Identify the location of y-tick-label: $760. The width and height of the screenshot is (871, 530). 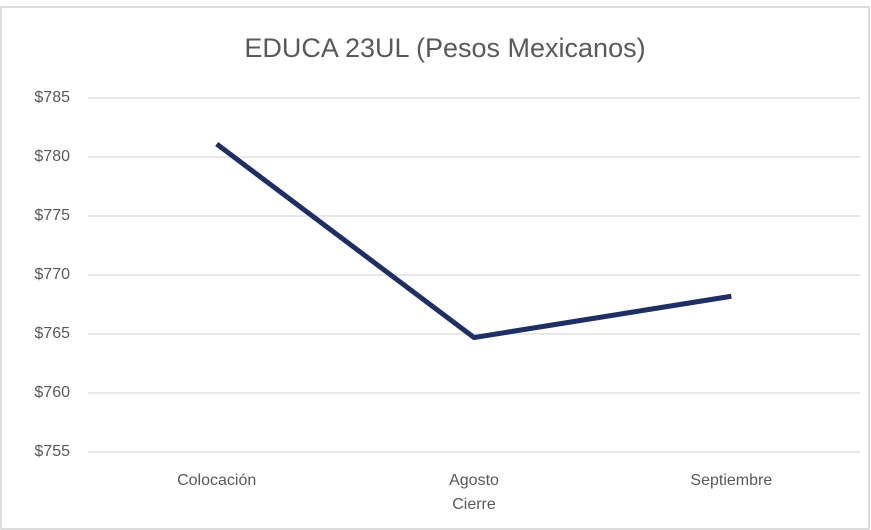
(52, 392).